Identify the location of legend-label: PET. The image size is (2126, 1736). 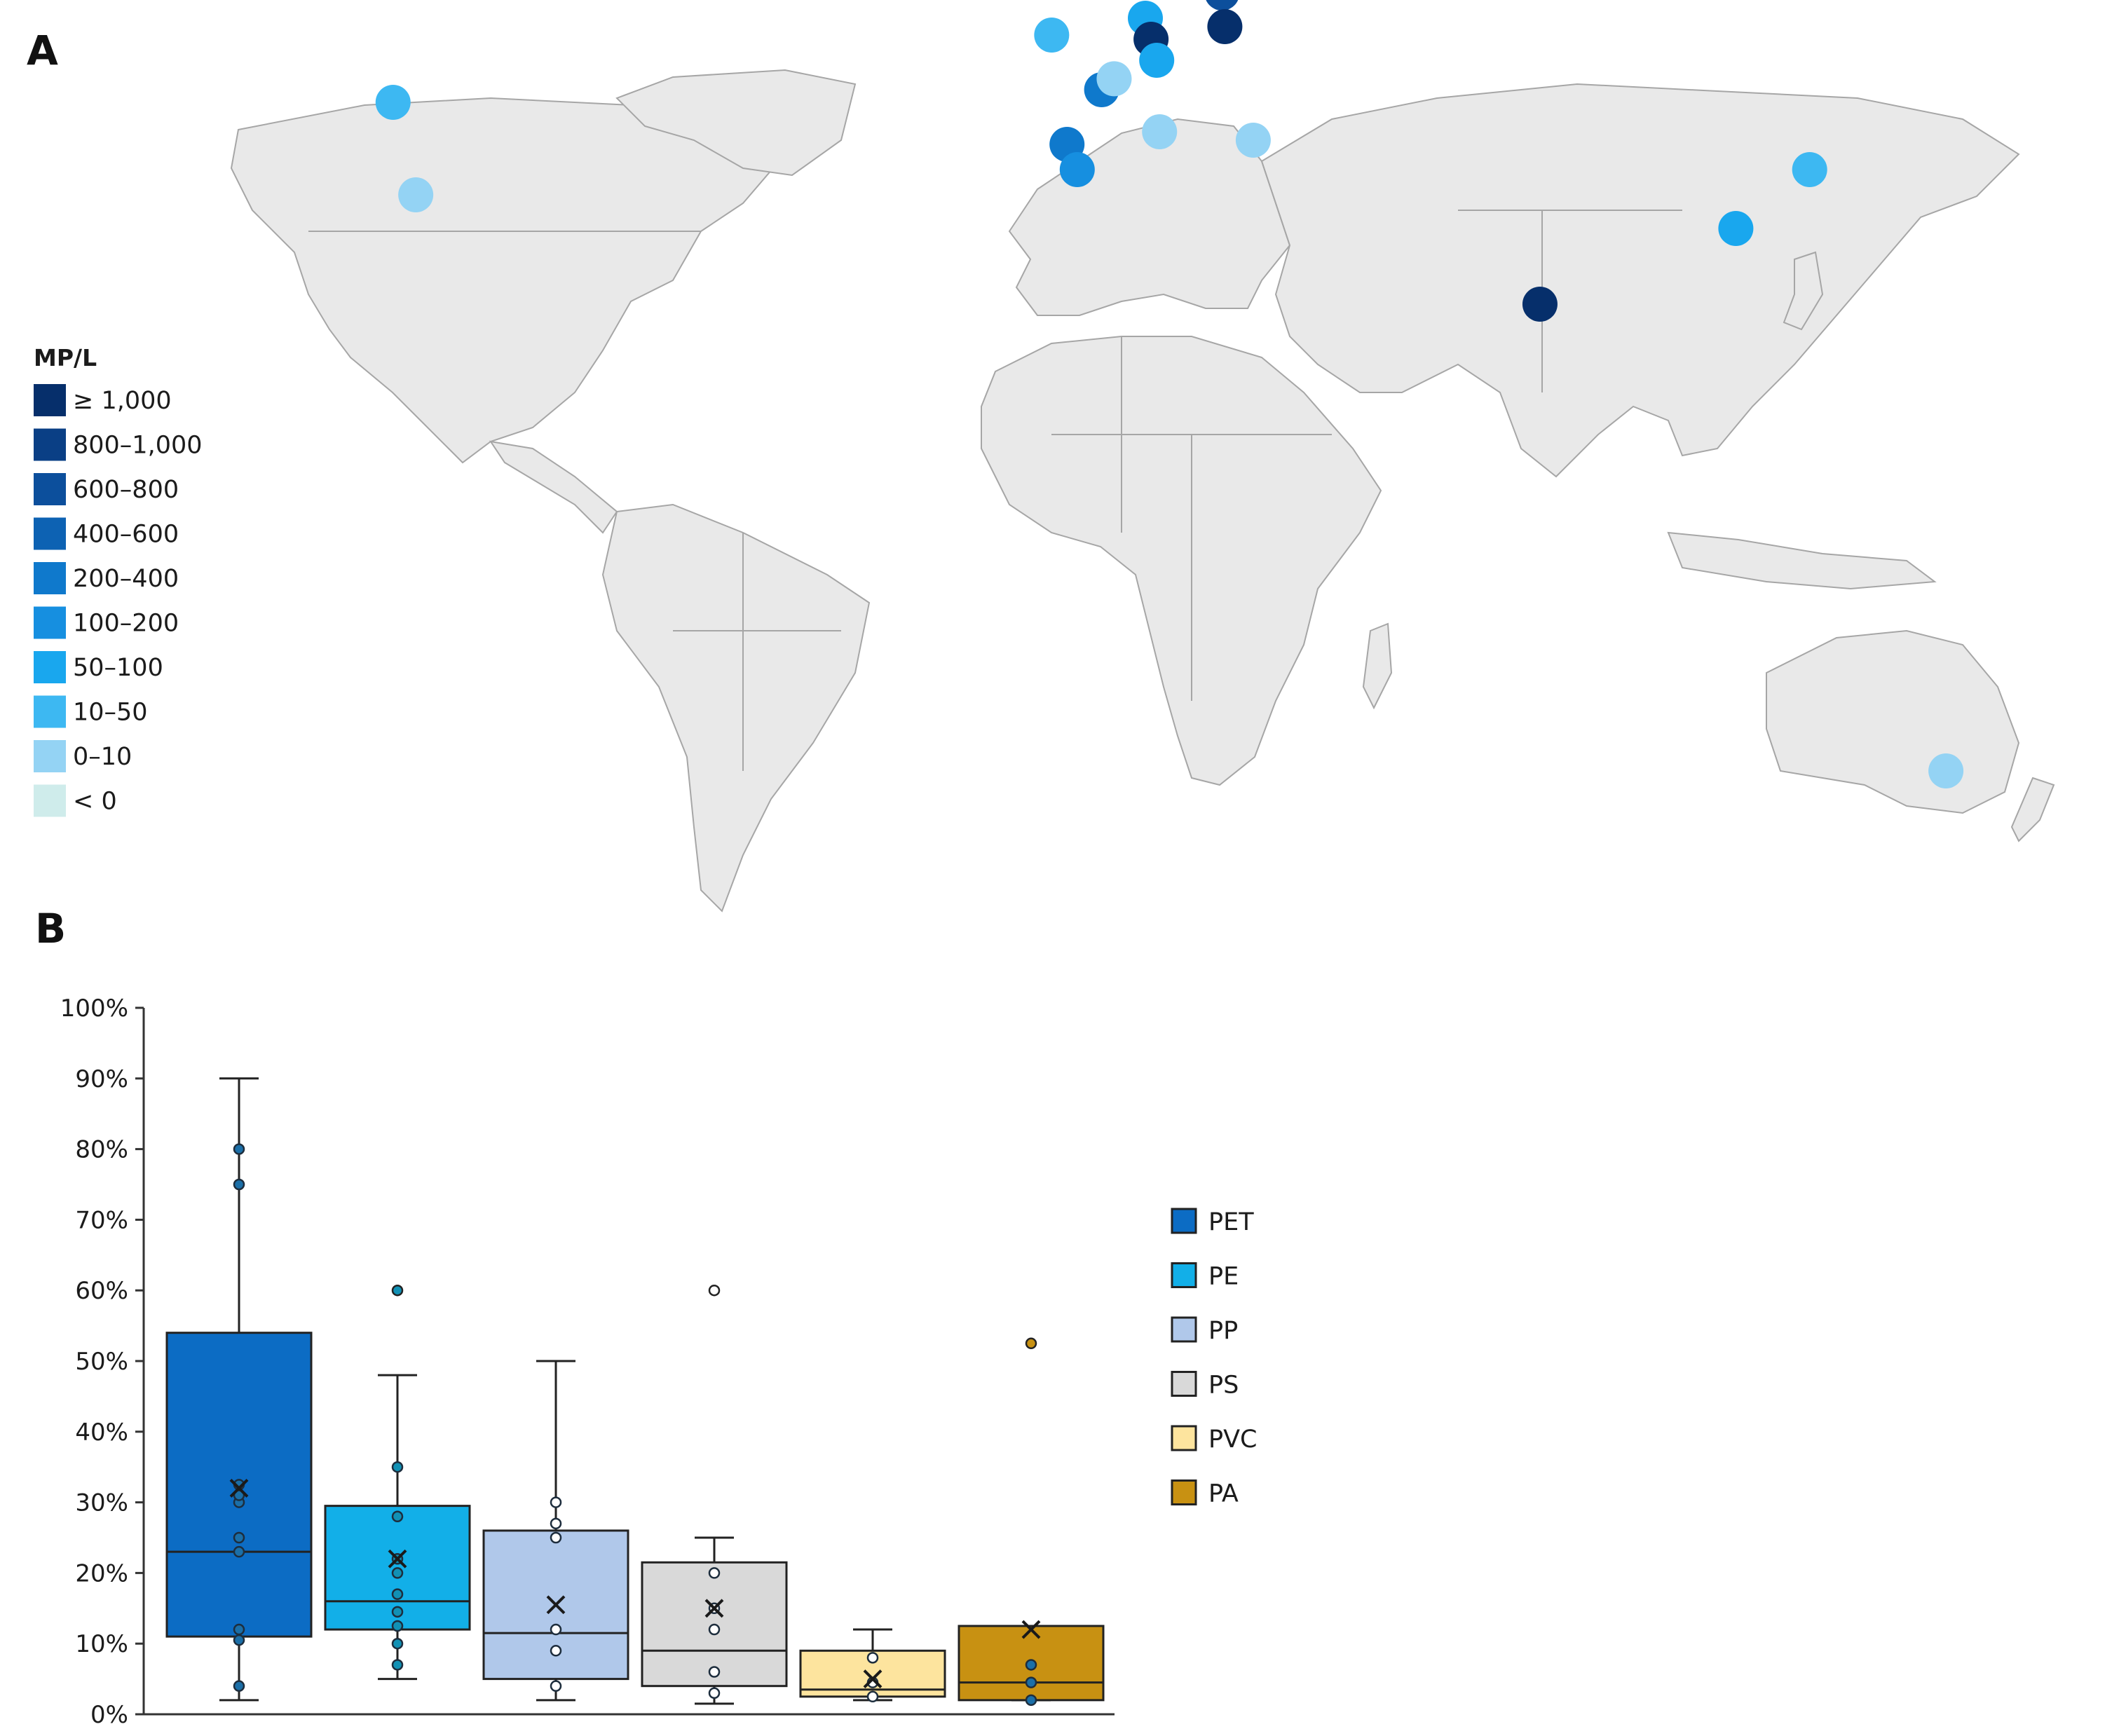
(1231, 1222).